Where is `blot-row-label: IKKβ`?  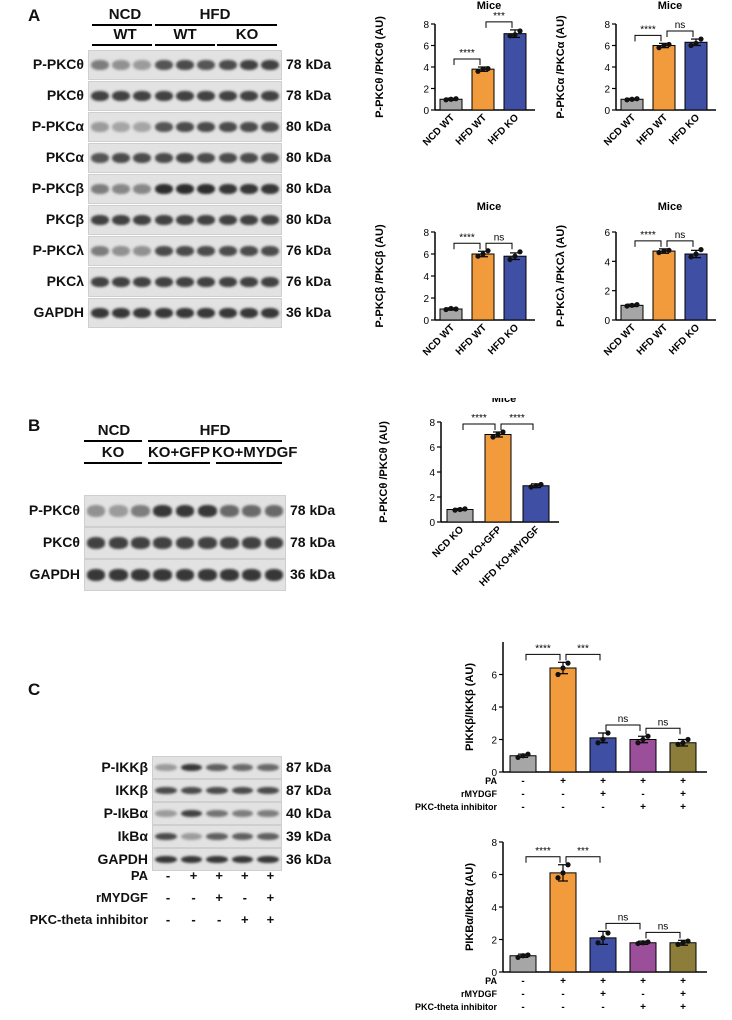
blot-row-label: IKKβ is located at coordinates (131, 789).